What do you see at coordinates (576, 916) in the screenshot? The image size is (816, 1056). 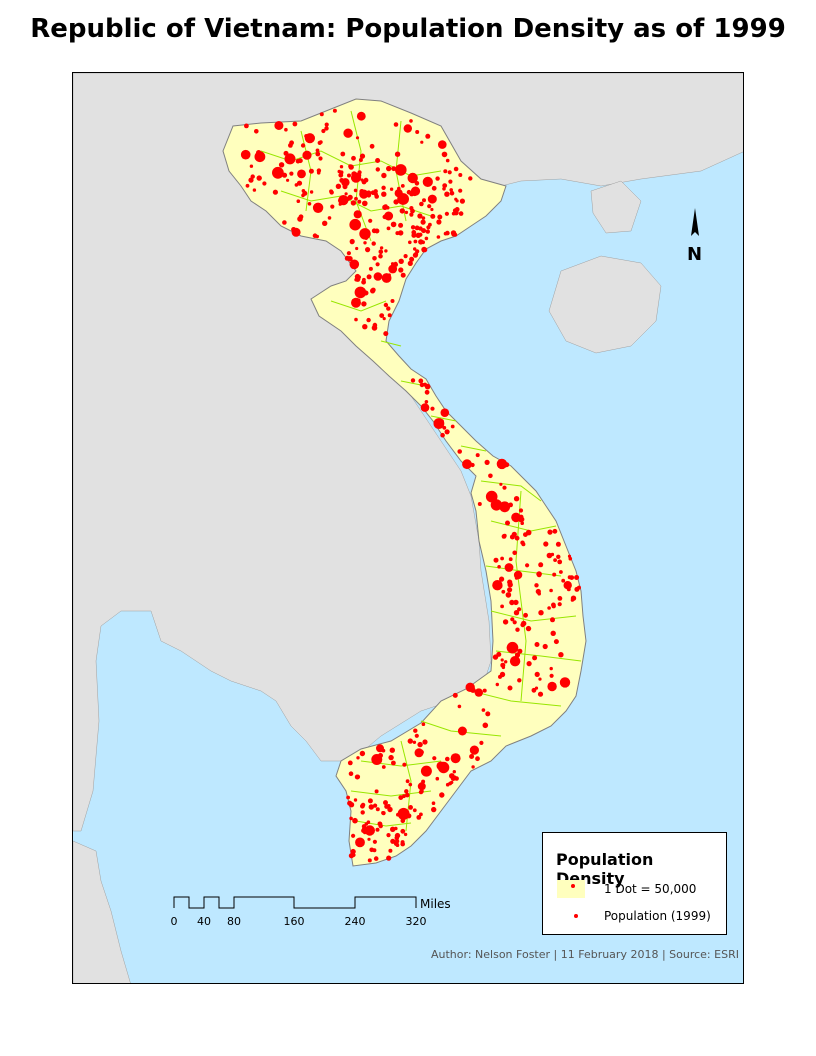 I see `red-dot-icon` at bounding box center [576, 916].